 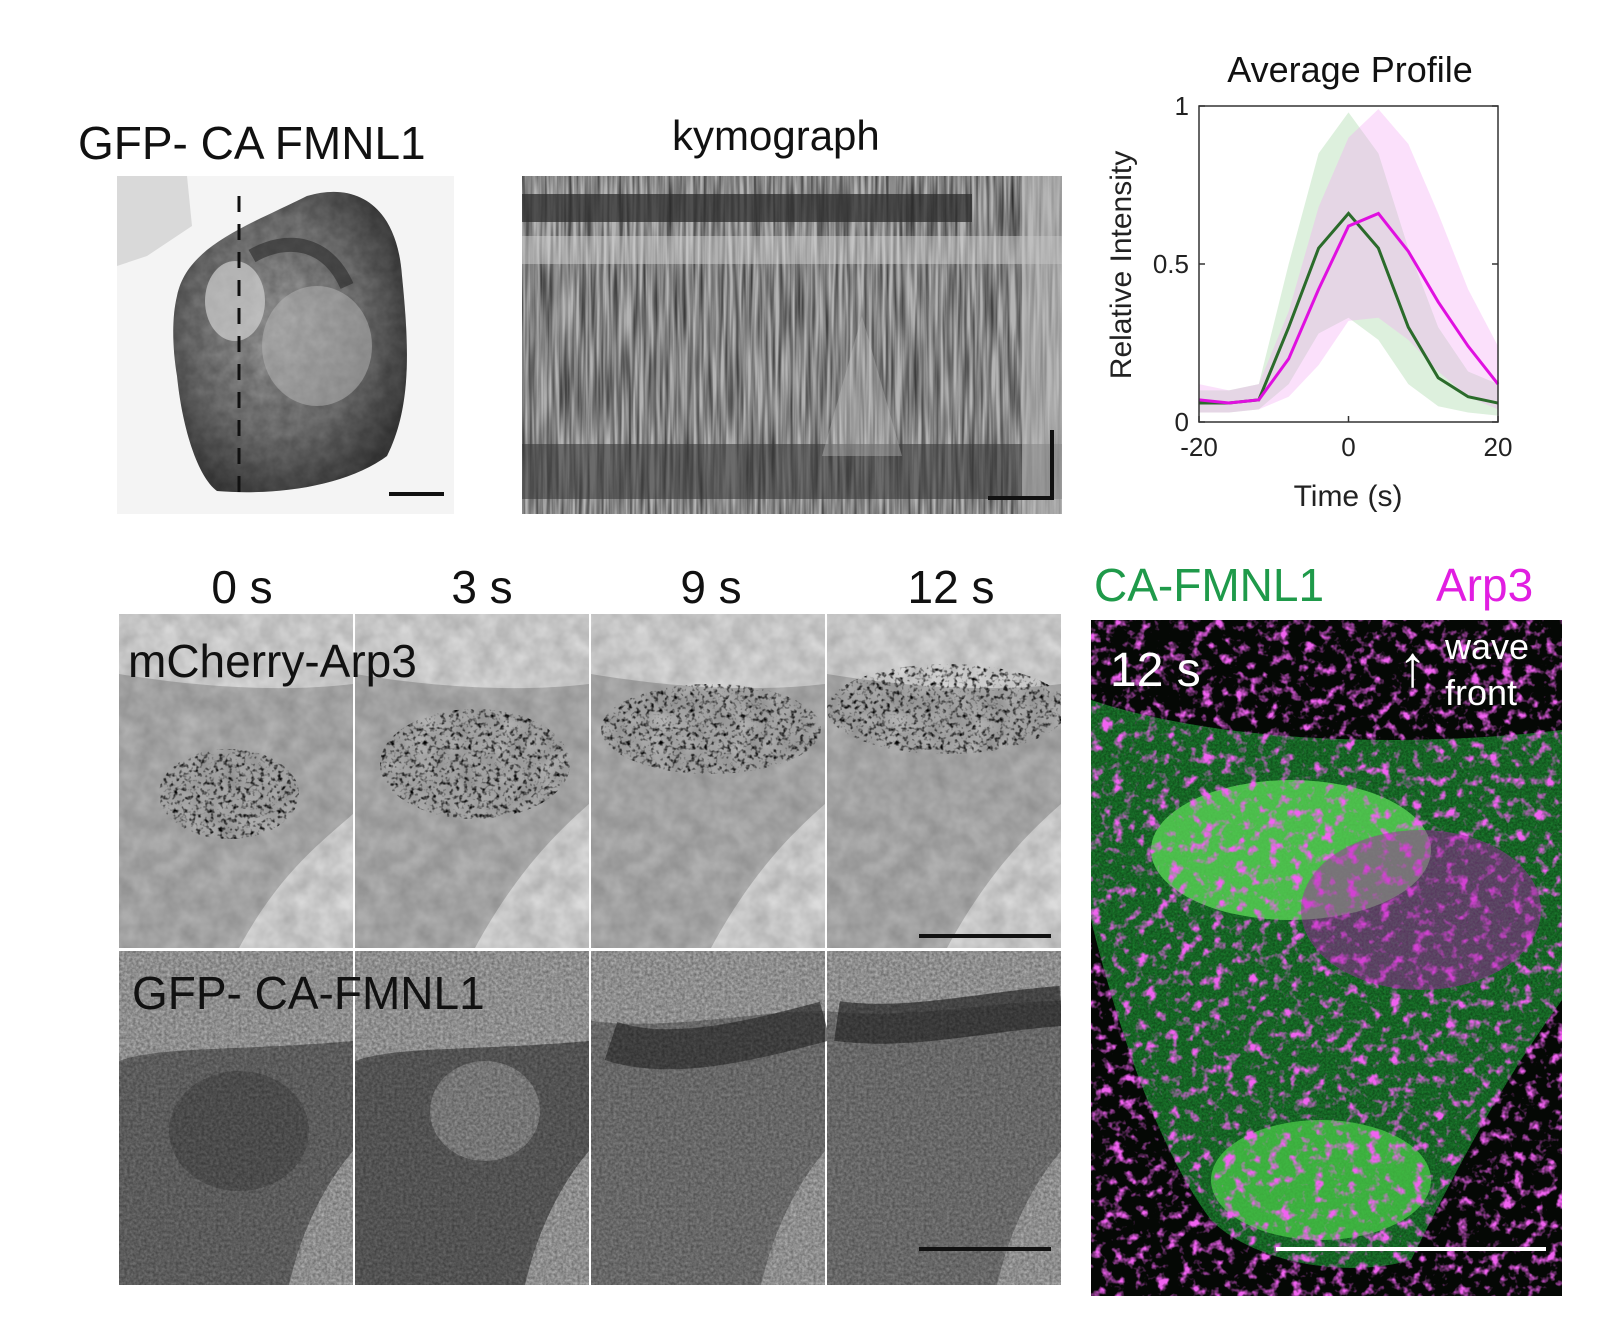 I want to click on merge-image, so click(x=1326, y=958).